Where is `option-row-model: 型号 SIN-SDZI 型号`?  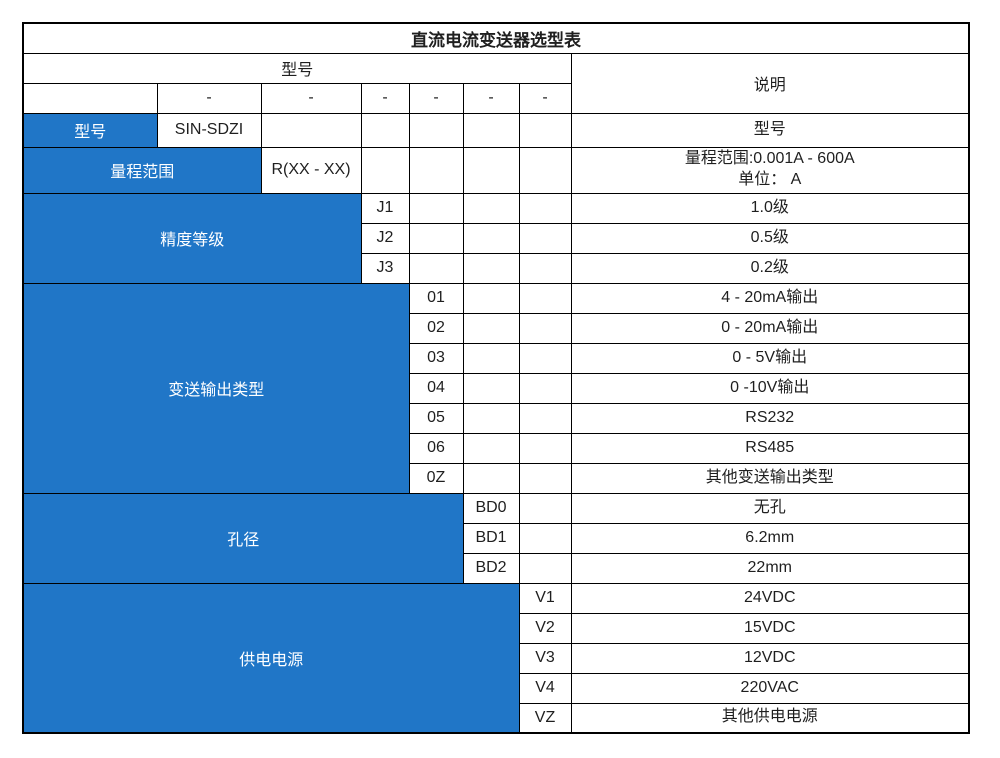 option-row-model: 型号 SIN-SDZI 型号 is located at coordinates (496, 130).